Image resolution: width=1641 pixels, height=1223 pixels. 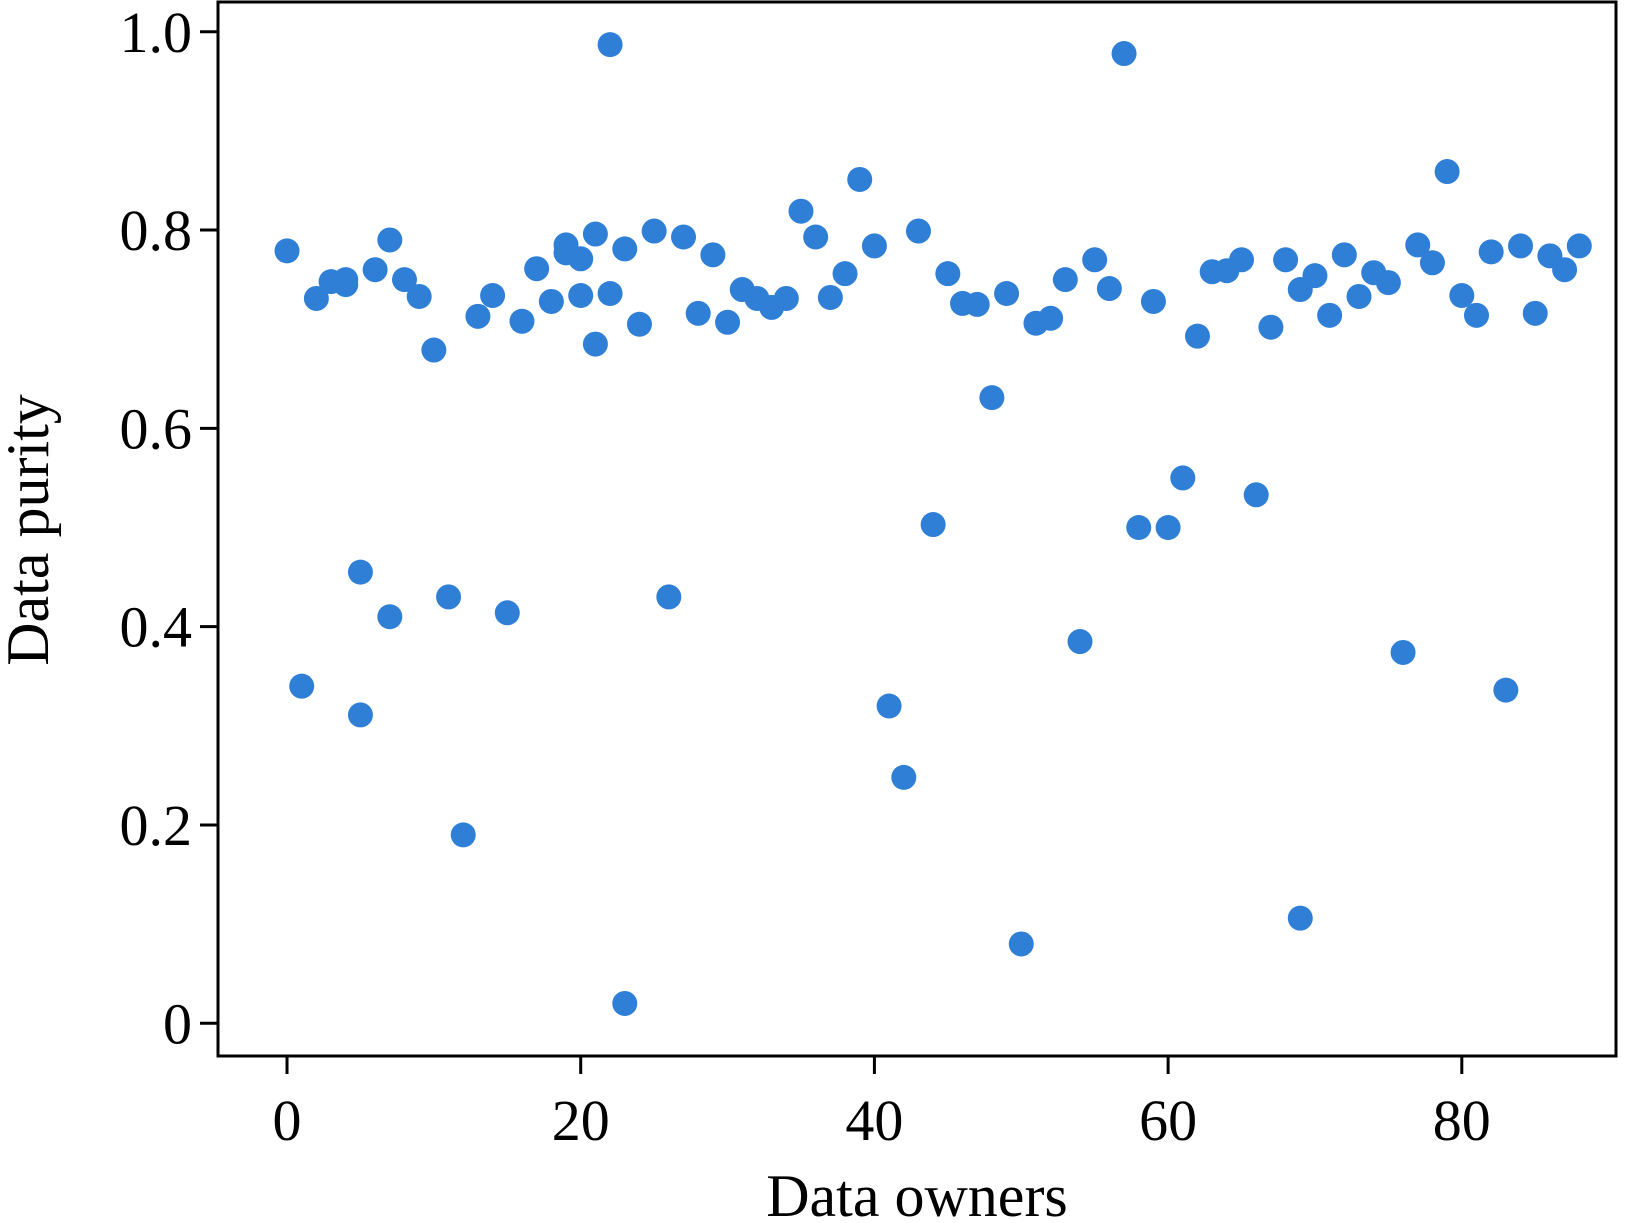 I want to click on y-tick-label: 1.0, so click(x=156, y=32).